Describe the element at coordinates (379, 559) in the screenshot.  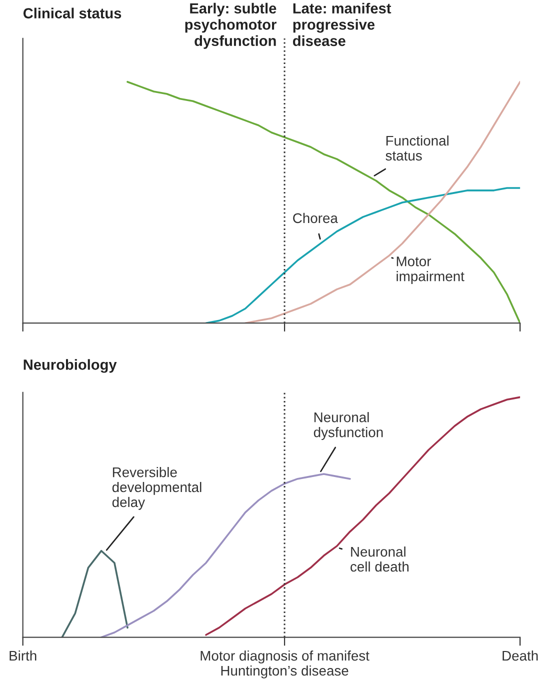
I see `series-label: Neuronal cell death` at that location.